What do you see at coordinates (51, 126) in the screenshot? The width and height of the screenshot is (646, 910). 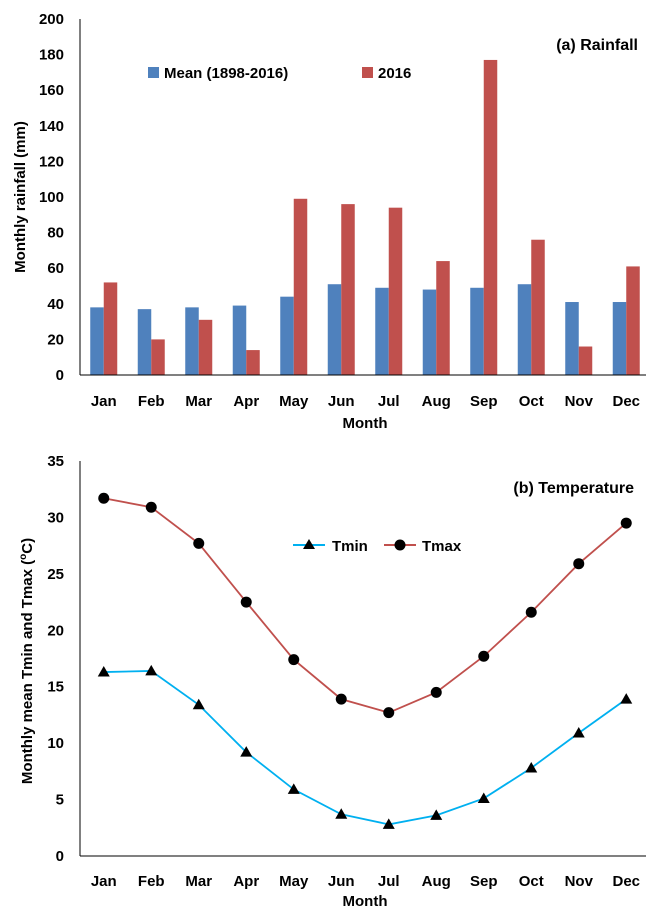 I see `y-tick-label: 140` at bounding box center [51, 126].